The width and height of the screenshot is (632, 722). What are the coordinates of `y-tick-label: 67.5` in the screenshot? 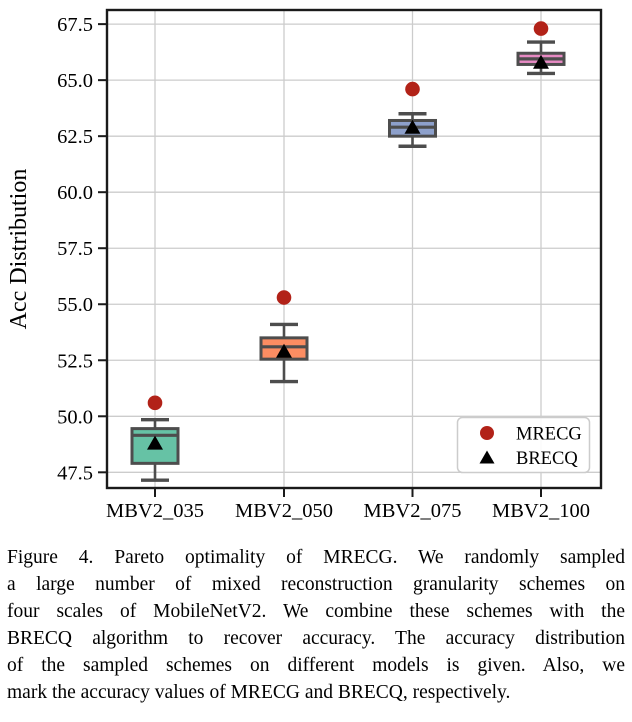 It's located at (75, 25).